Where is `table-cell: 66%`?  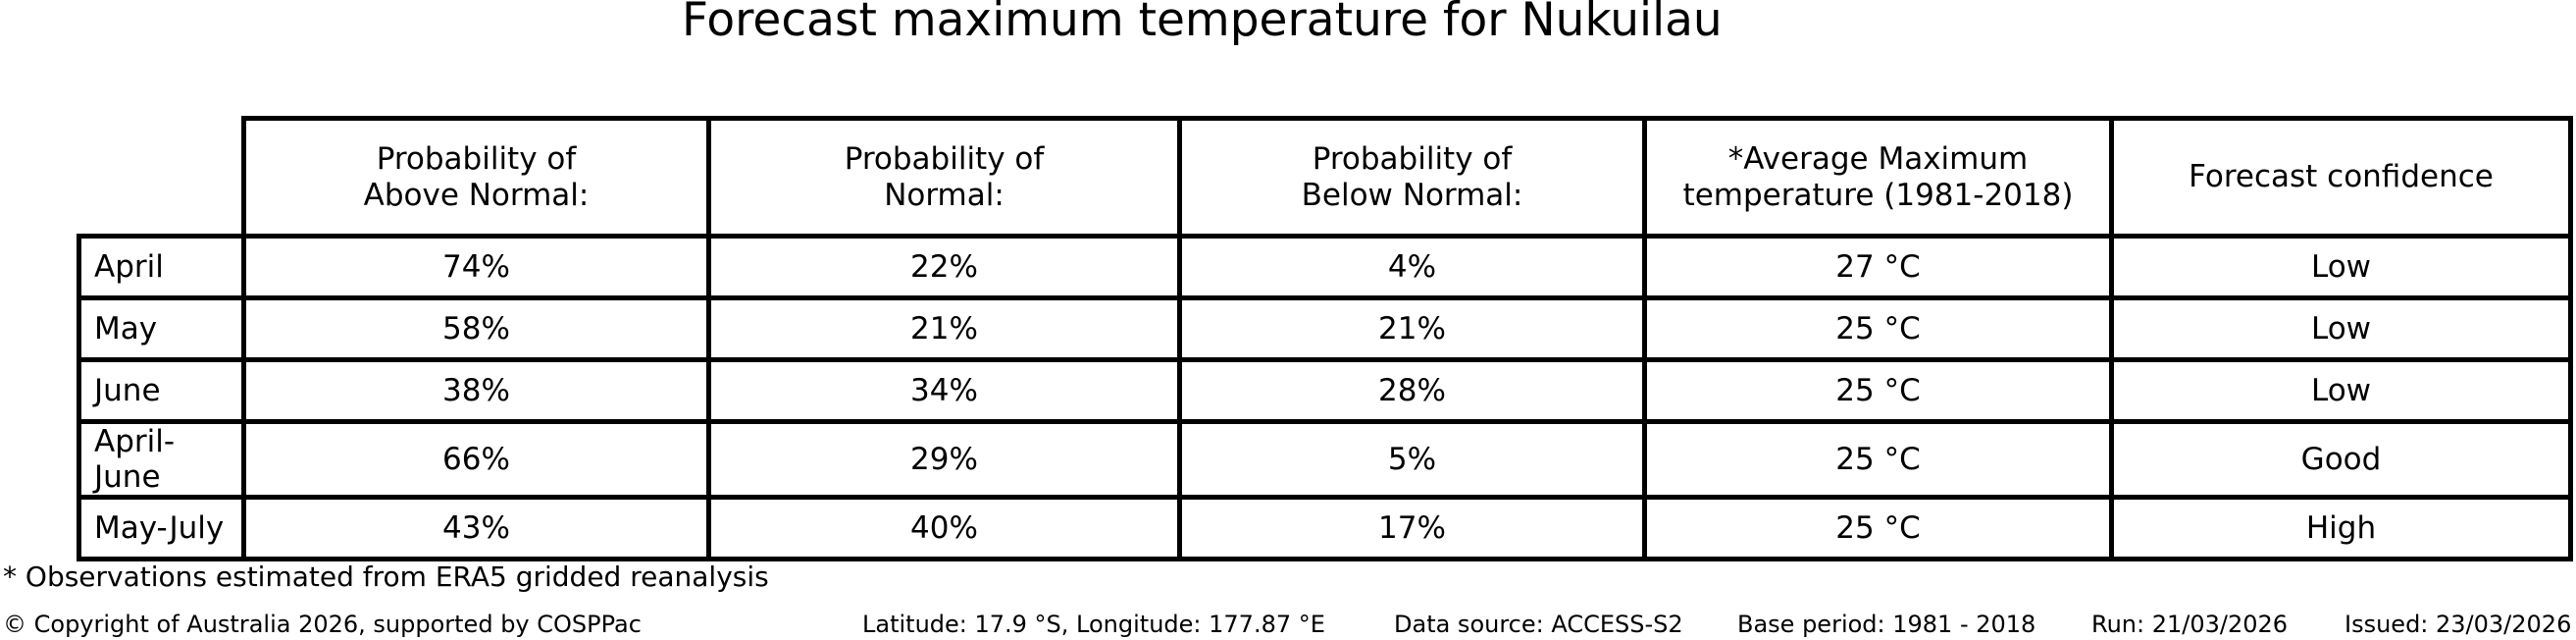 table-cell: 66% is located at coordinates (476, 459).